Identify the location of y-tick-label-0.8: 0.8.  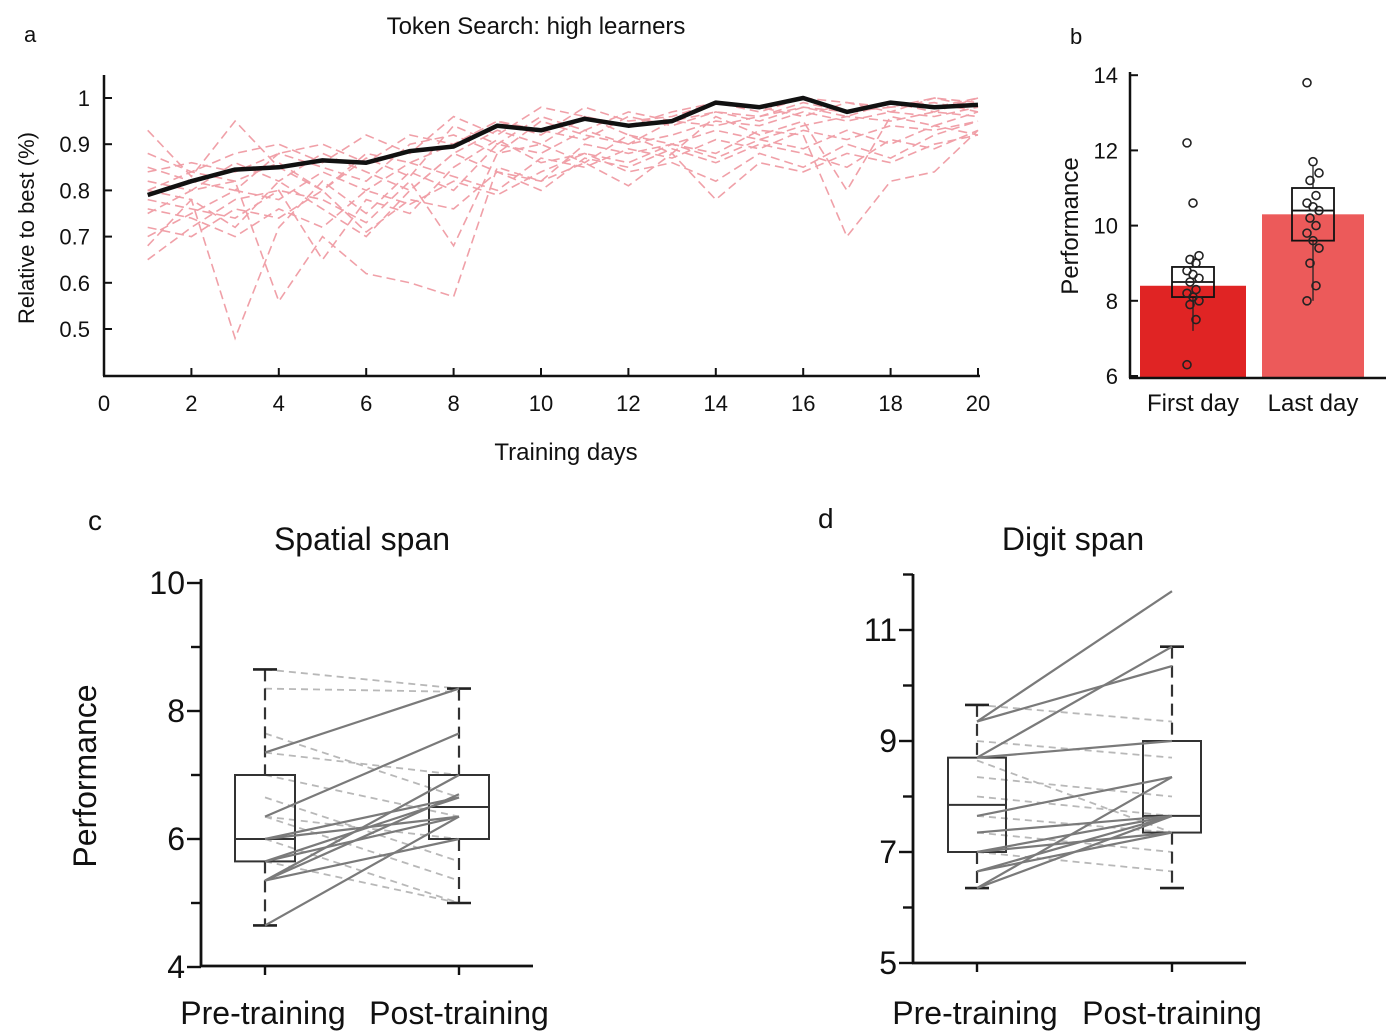
(74, 190).